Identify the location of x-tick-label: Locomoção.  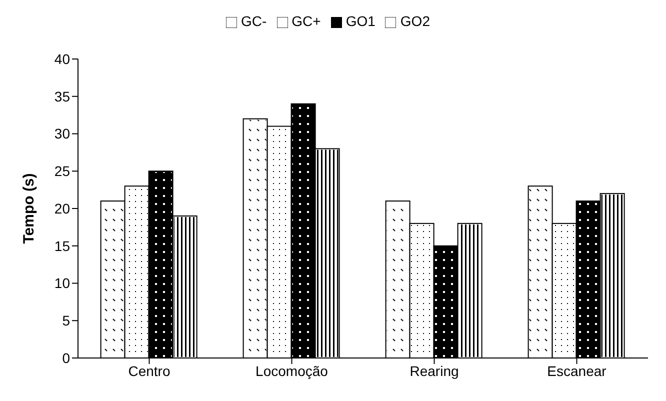
(292, 370).